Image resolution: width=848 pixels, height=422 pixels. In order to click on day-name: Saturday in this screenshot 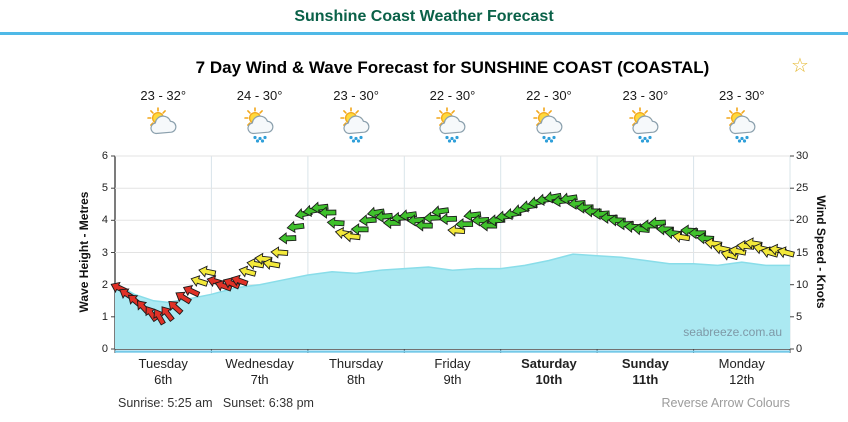, I will do `click(549, 363)`.